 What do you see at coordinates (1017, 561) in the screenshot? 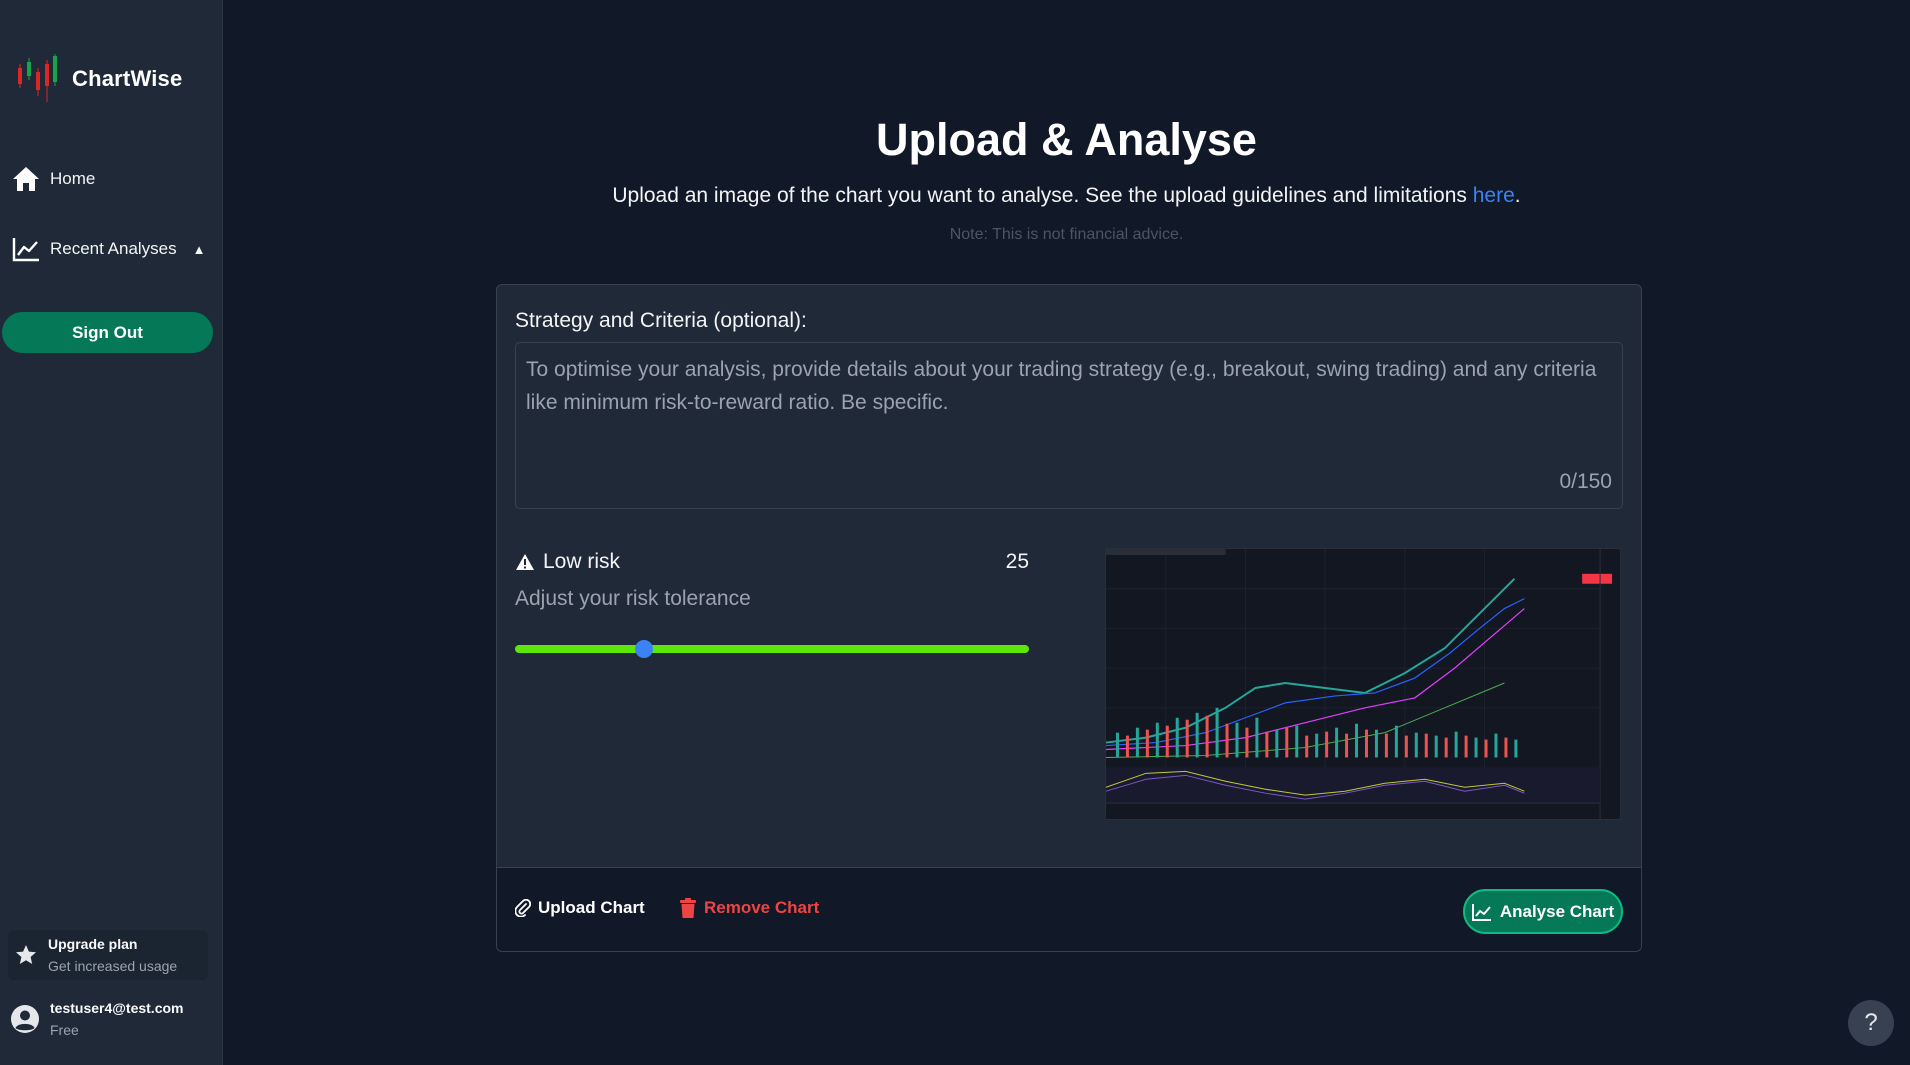
I see `risk-value: 25` at bounding box center [1017, 561].